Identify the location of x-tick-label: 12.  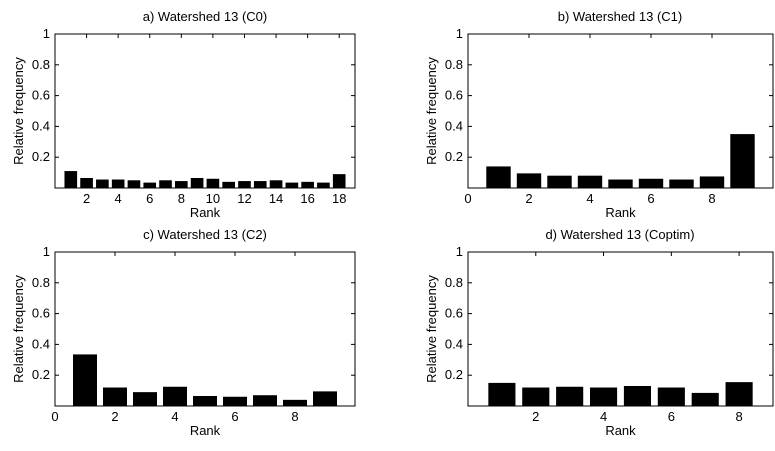
(244, 198).